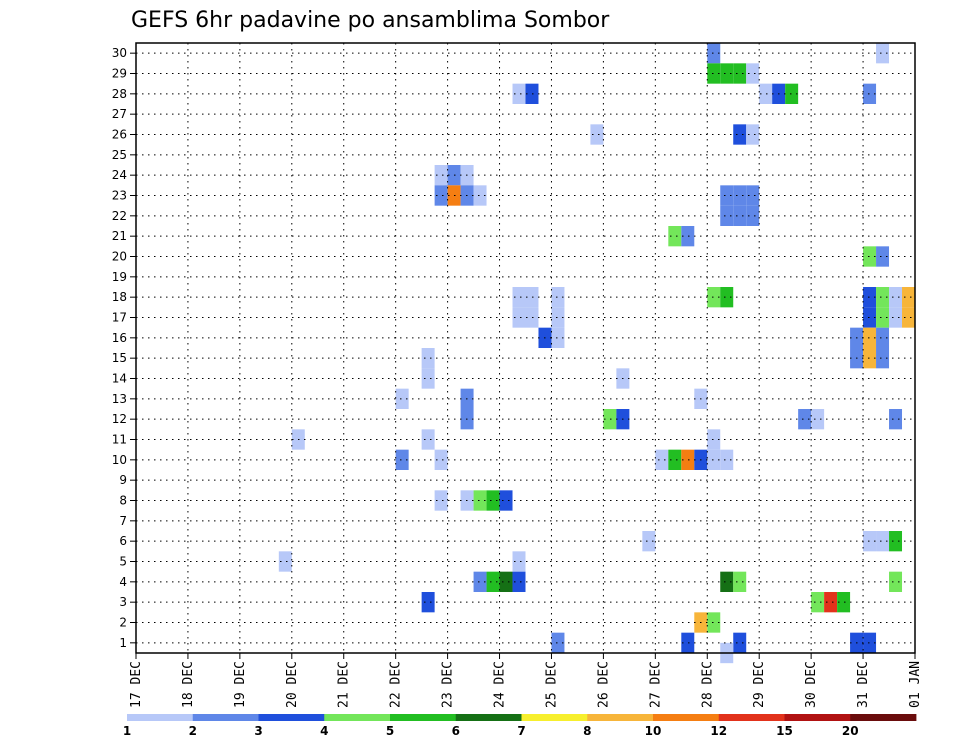 The width and height of the screenshot is (960, 742). Describe the element at coordinates (123, 521) in the screenshot. I see `y-tick-label: 7` at that location.